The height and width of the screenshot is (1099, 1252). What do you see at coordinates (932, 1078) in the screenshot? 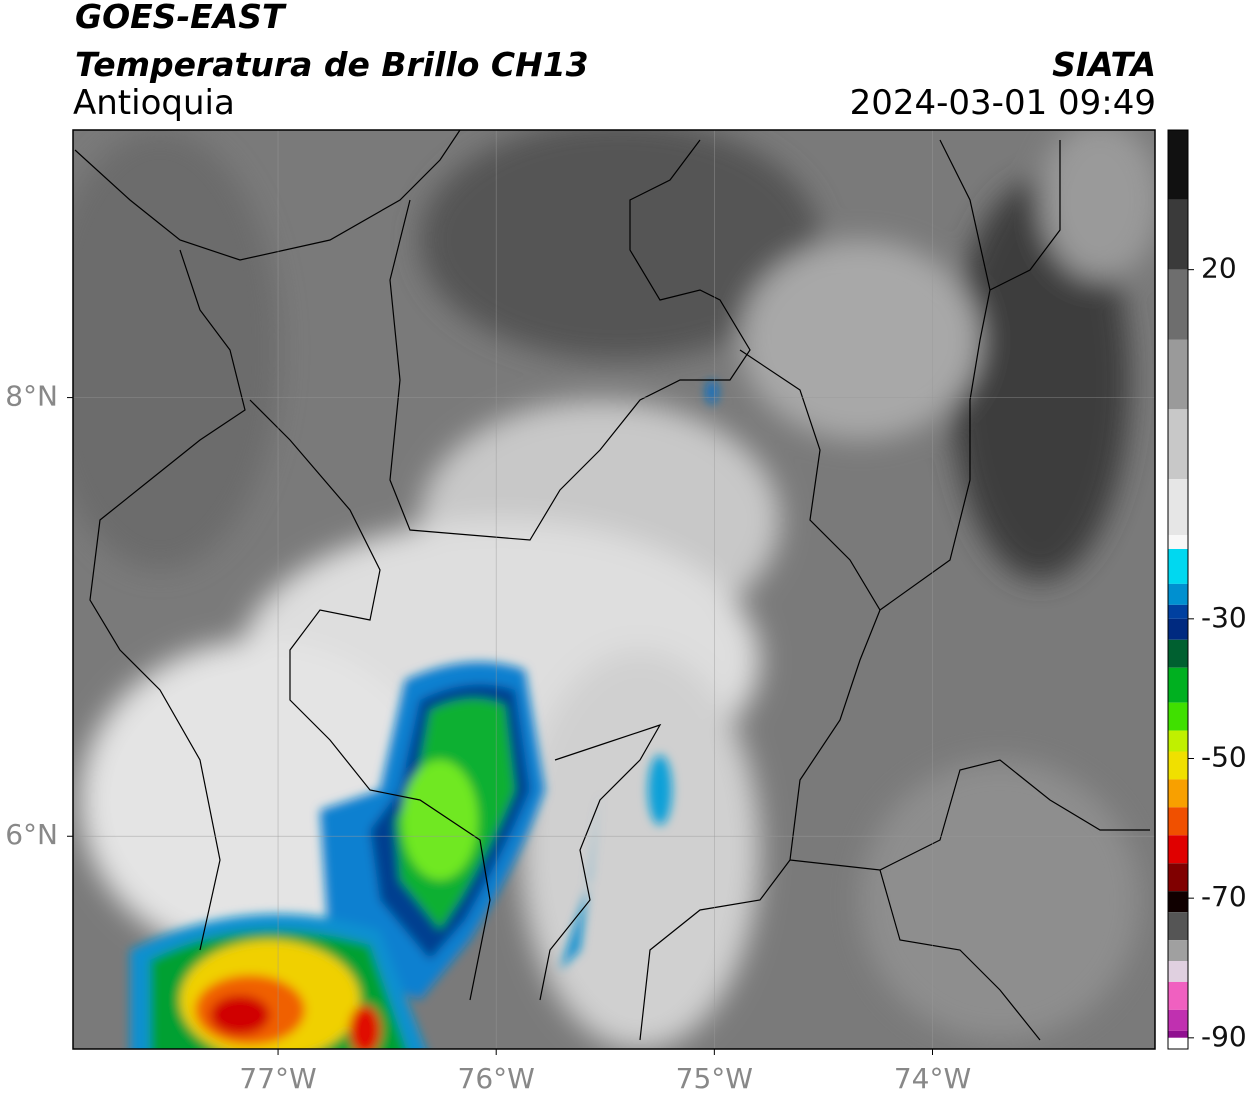
I see `lon-tick-label: 74°W` at bounding box center [932, 1078].